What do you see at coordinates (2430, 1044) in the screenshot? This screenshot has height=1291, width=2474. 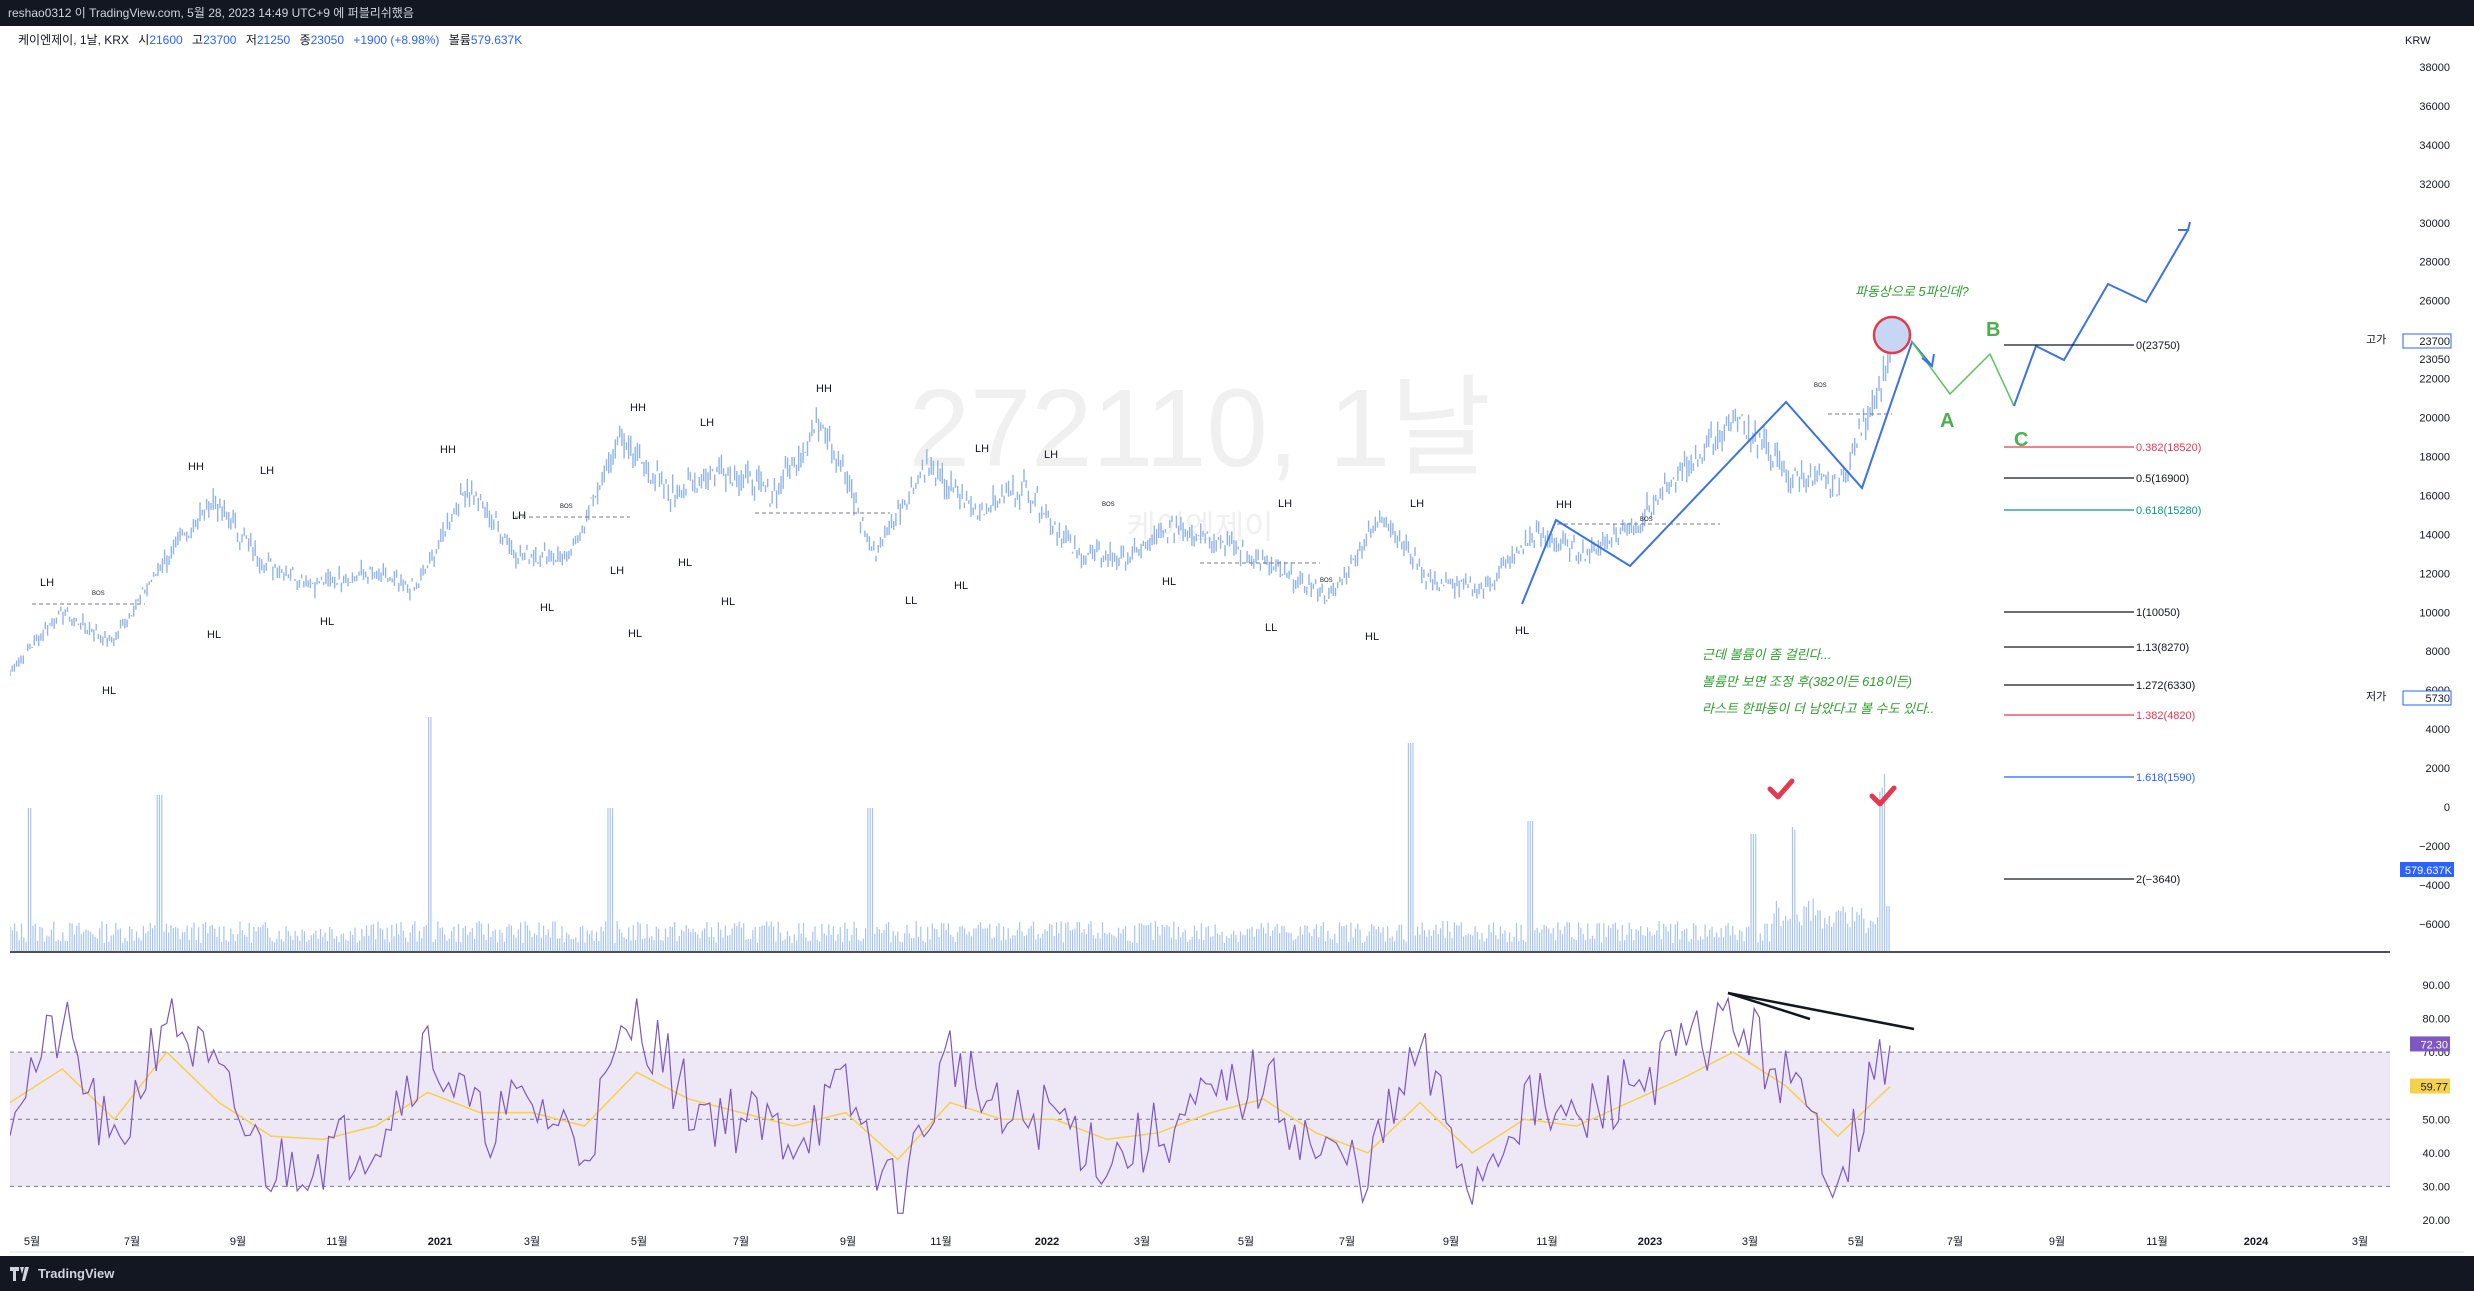 I see `rsi-value-tag` at bounding box center [2430, 1044].